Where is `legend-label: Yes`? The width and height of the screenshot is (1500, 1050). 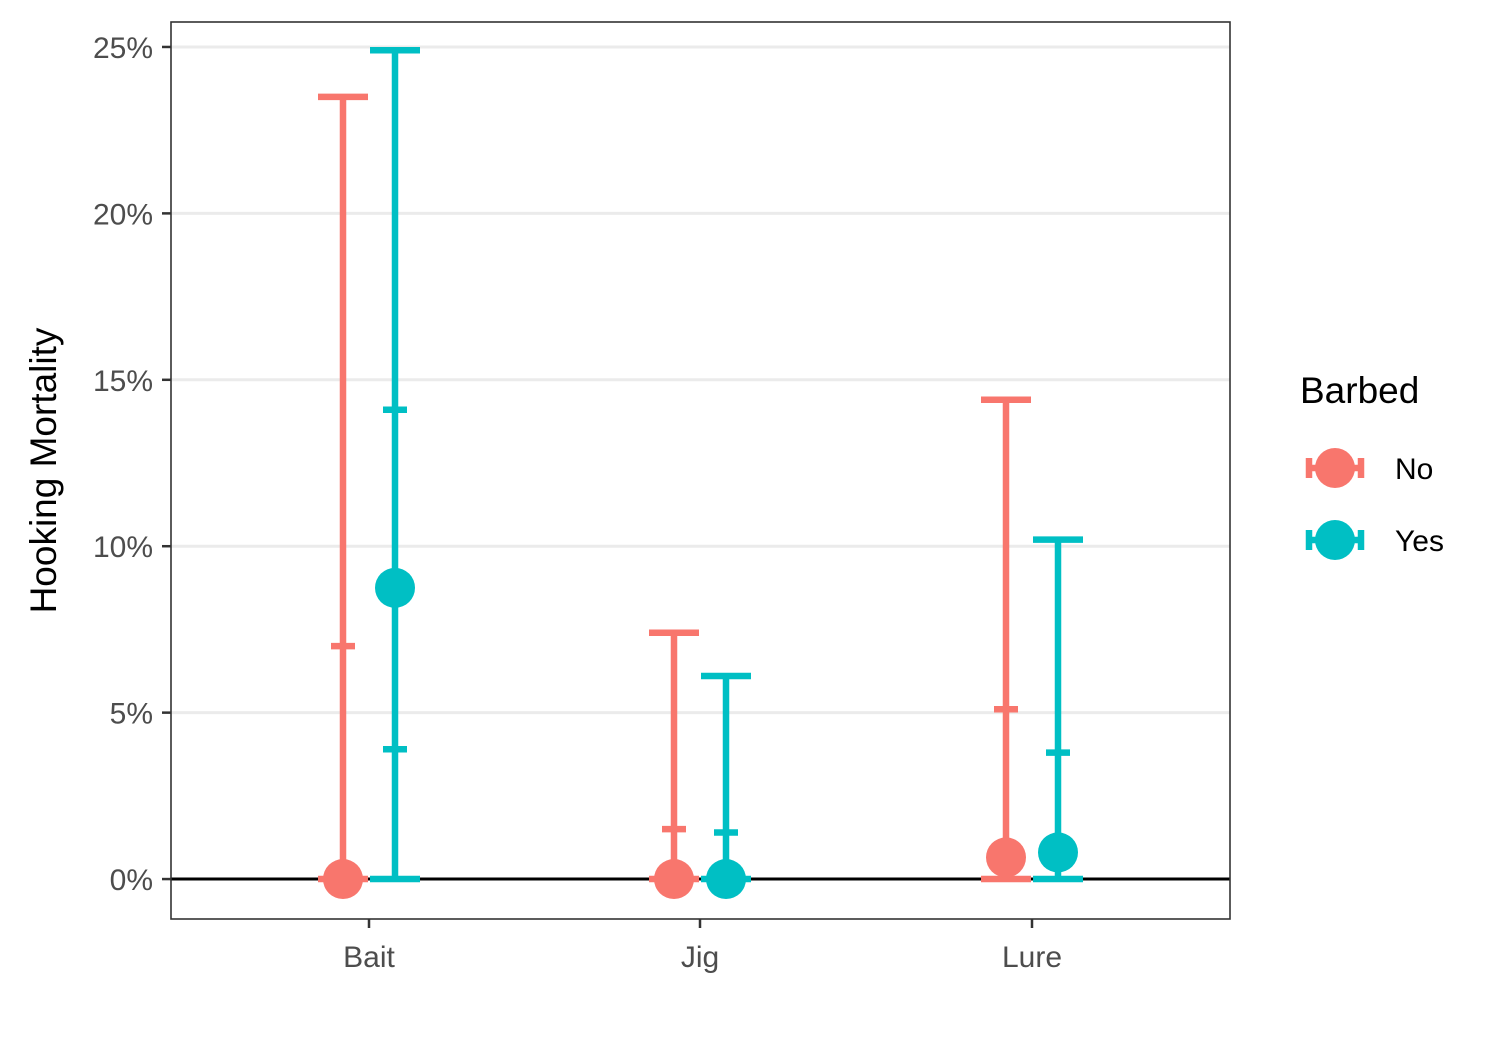 legend-label: Yes is located at coordinates (1419, 541).